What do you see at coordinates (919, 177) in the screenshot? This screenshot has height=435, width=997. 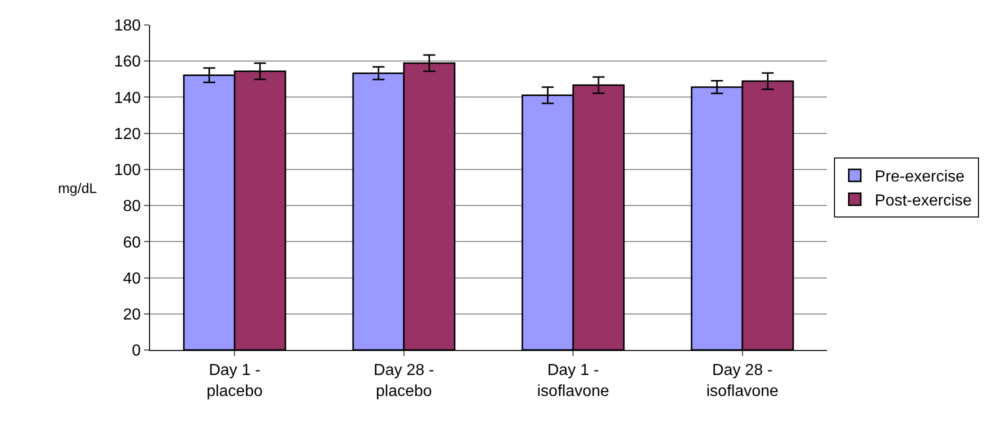 I see `legend-label: Pre-exercise` at bounding box center [919, 177].